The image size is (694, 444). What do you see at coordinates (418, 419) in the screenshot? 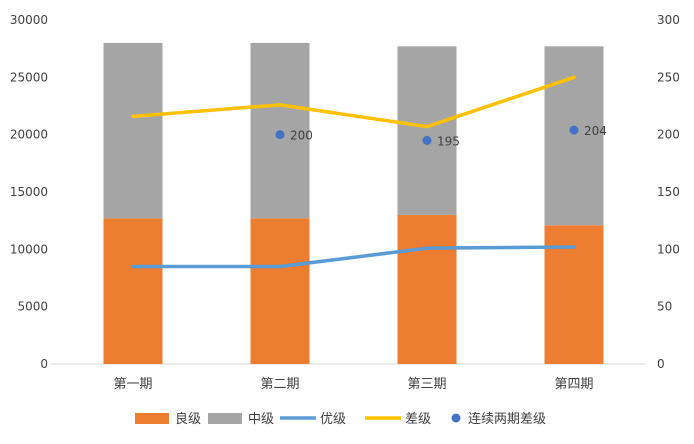
I see `legend-label: 差级` at bounding box center [418, 419].